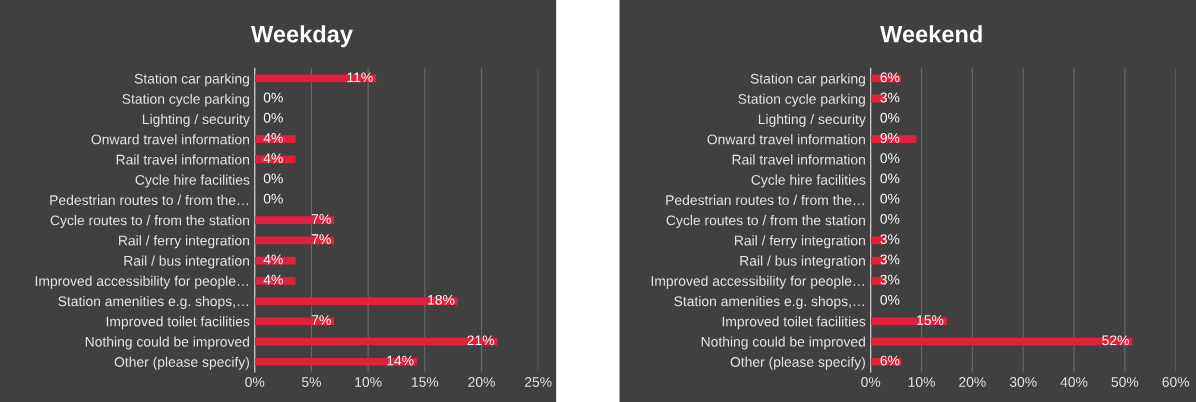  I want to click on data-label: 14%, so click(400, 360).